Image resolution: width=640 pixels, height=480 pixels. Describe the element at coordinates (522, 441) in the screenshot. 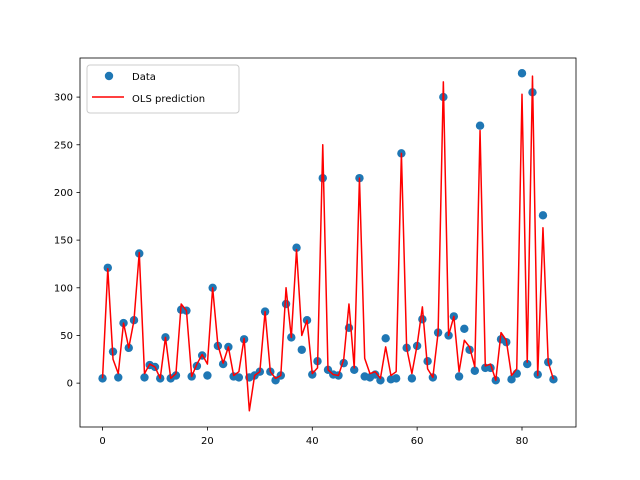

I see `x-tick-label: 80` at that location.